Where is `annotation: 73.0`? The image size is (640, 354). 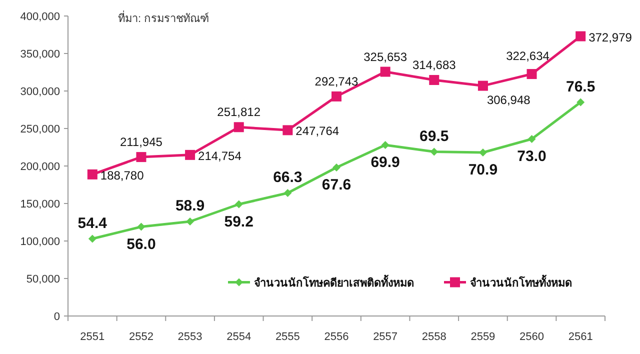
annotation: 73.0 is located at coordinates (531, 156).